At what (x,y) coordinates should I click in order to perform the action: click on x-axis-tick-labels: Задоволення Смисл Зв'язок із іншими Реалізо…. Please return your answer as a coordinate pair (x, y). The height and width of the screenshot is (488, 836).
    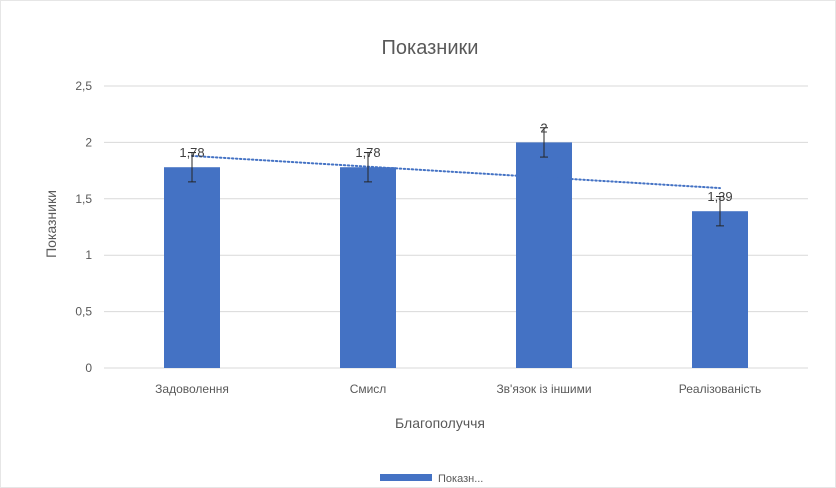
    Looking at the image, I should click on (458, 389).